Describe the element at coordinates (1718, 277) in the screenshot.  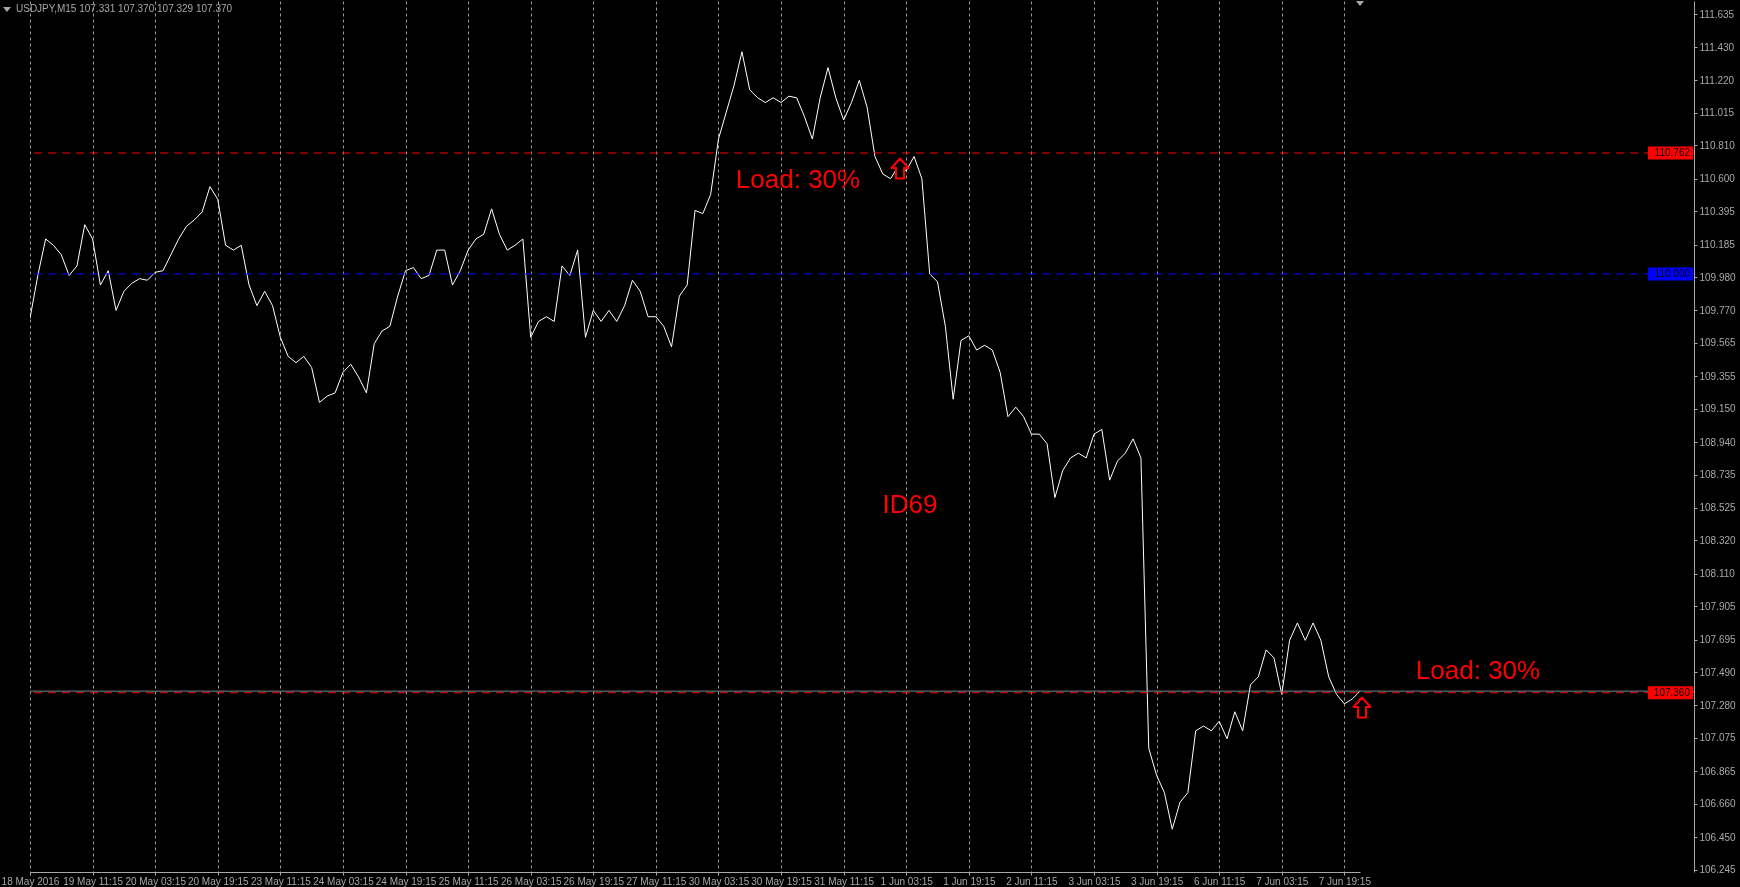
I see `y-tick-label: 109.980` at that location.